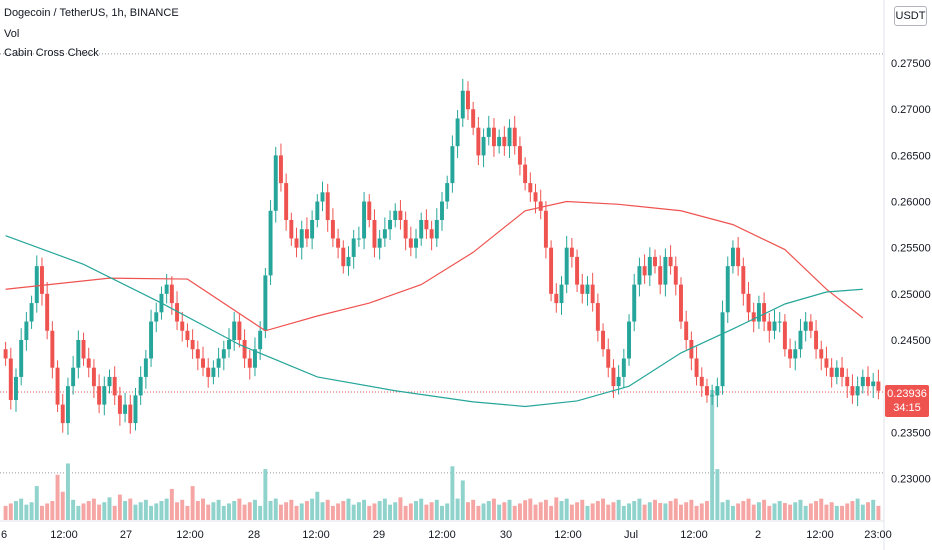 The width and height of the screenshot is (932, 550). I want to click on x-tick-label: 30, so click(506, 535).